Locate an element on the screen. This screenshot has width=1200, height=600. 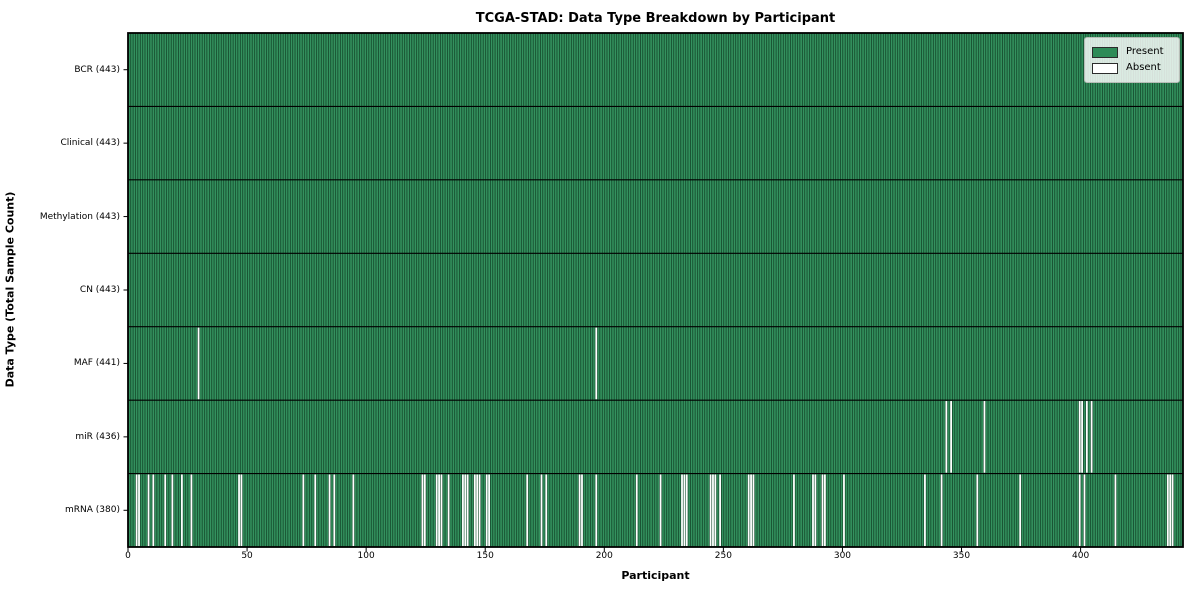
y-tick-label-CN: CN (443) is located at coordinates (99, 290).